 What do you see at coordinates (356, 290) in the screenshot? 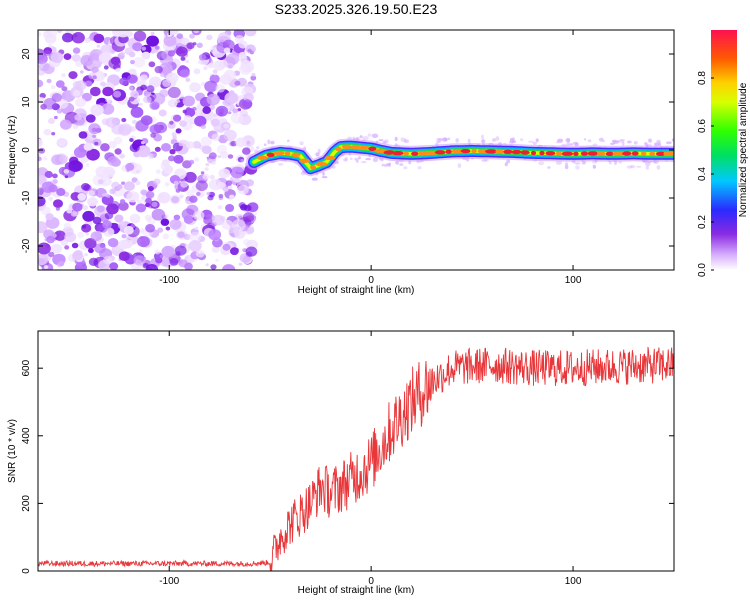
I see `spectrogram-x-label: Height of straight line (km)` at bounding box center [356, 290].